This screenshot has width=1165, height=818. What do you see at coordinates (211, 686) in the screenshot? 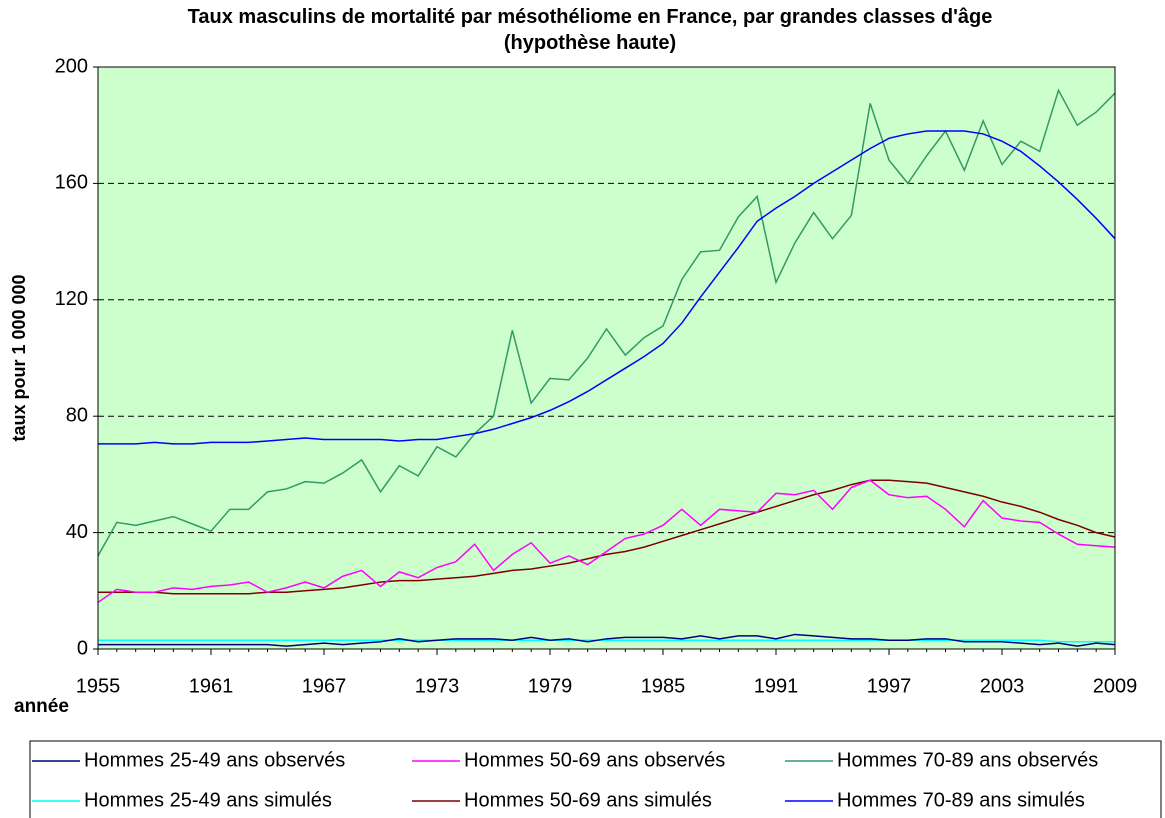
I see `x-tick-label: 1961` at bounding box center [211, 686].